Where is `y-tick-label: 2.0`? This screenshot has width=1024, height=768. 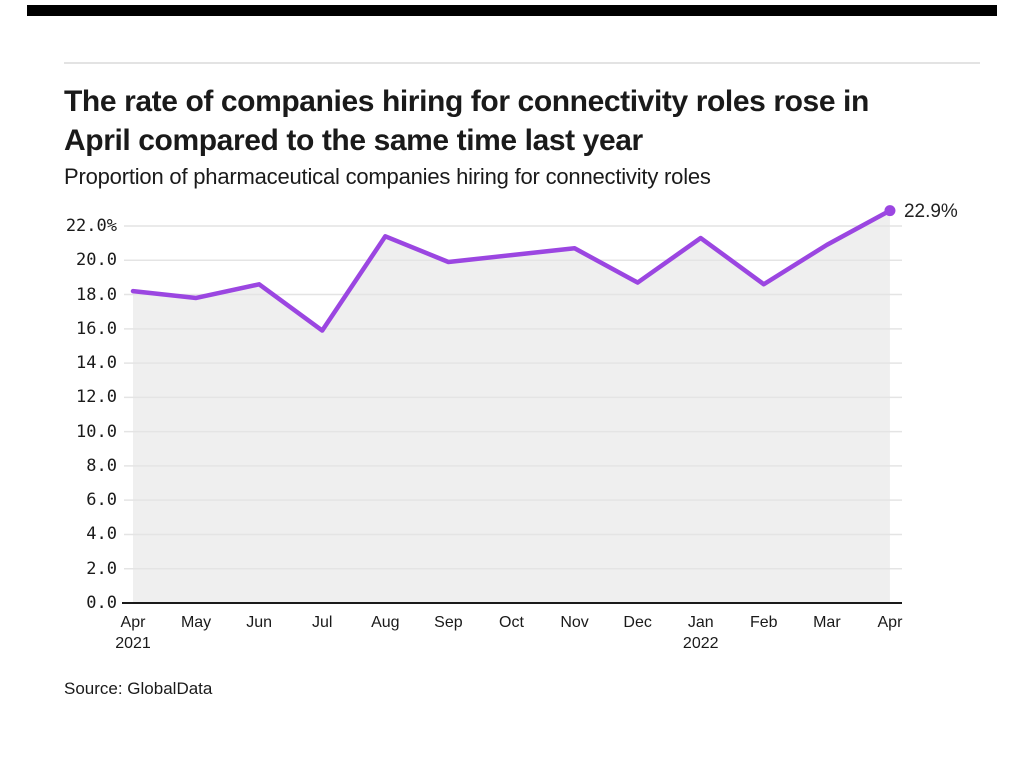 y-tick-label: 2.0 is located at coordinates (101, 568).